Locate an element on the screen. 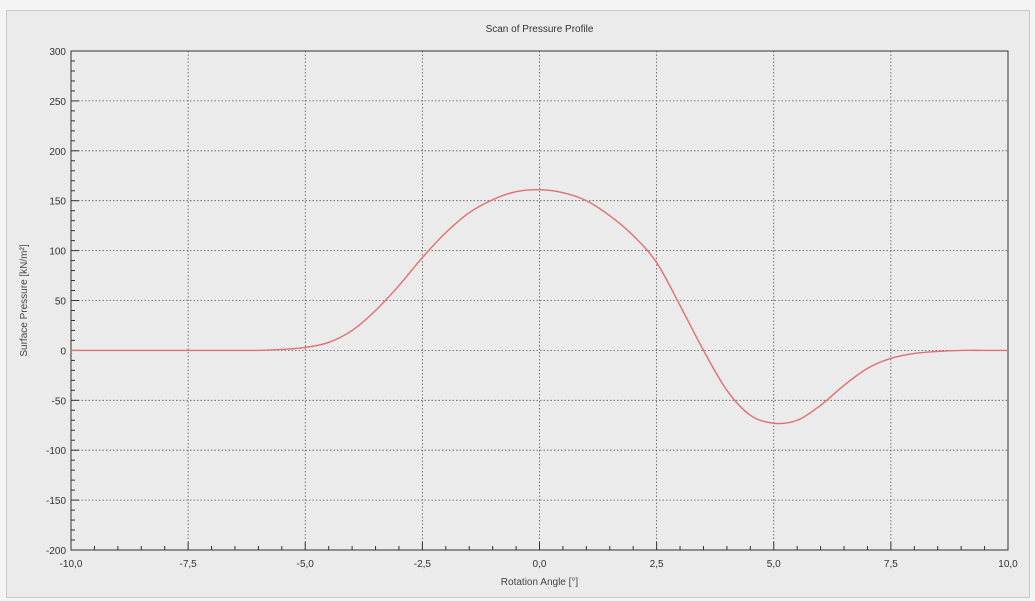  y-tick-label: -50 is located at coordinates (59, 401).